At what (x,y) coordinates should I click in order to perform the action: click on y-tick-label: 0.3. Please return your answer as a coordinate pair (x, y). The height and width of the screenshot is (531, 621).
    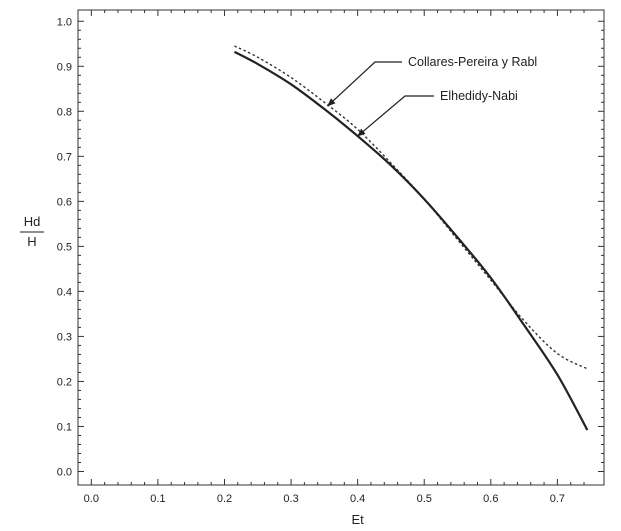
    Looking at the image, I should click on (64, 337).